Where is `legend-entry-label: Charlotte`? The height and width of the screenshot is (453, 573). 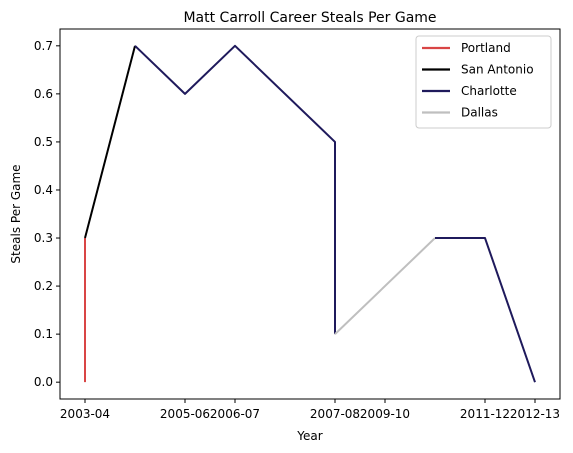 legend-entry-label: Charlotte is located at coordinates (489, 91).